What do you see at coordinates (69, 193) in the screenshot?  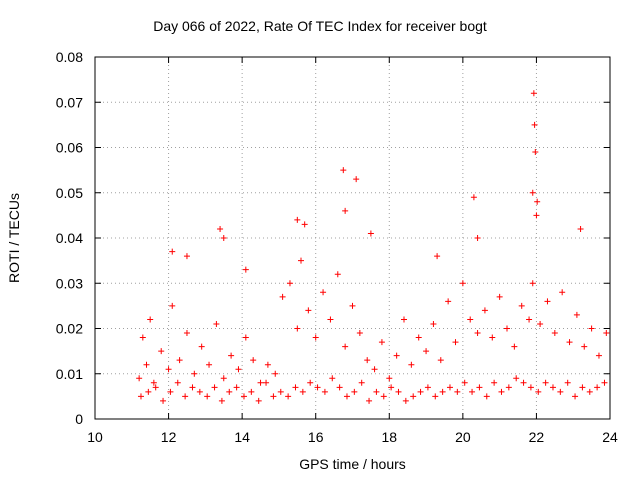 I see `y-tick-label: 0.05` at bounding box center [69, 193].